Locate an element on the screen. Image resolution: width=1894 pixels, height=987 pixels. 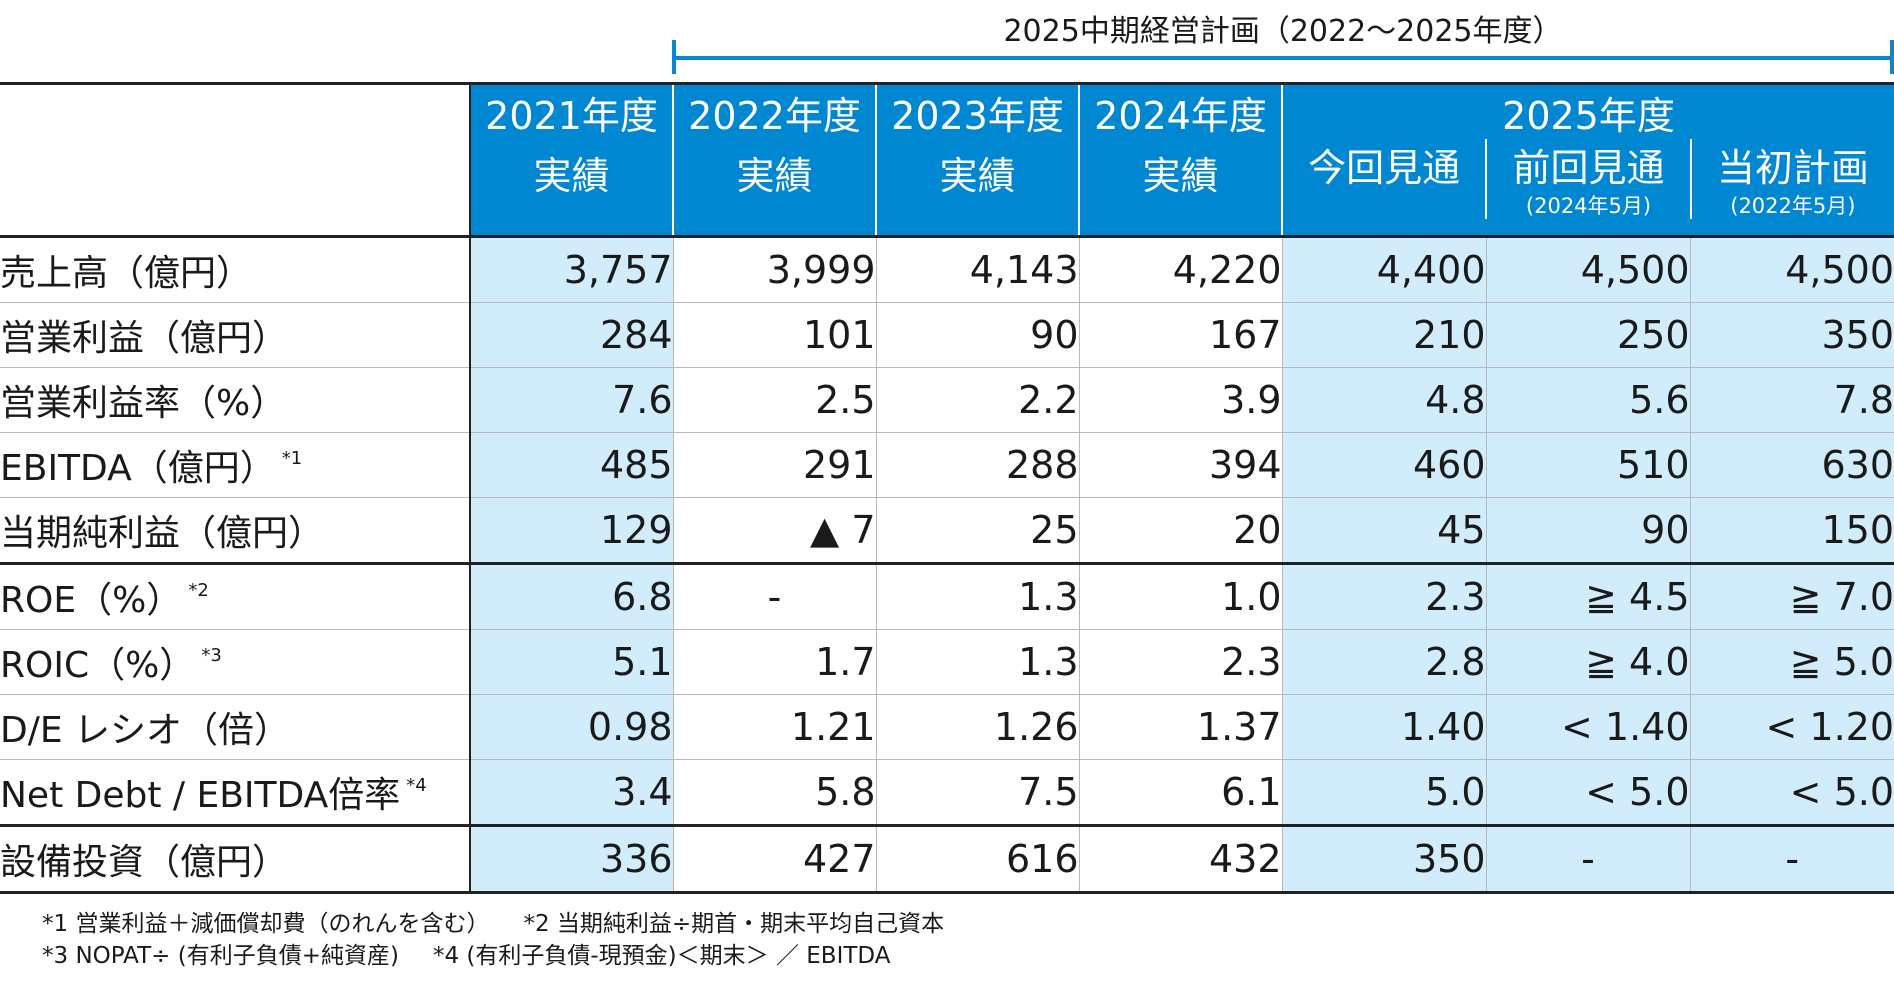
header-year: 2024年度 is located at coordinates (1180, 116).